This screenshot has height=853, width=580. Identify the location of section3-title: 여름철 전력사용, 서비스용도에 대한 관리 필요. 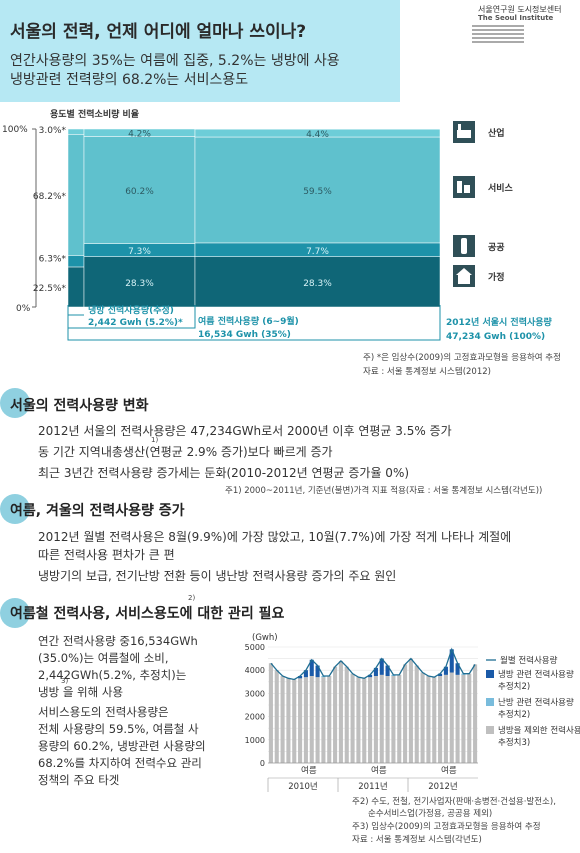
(147, 614).